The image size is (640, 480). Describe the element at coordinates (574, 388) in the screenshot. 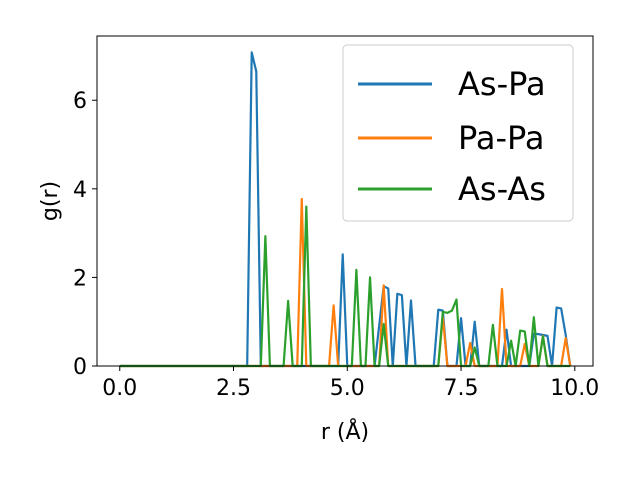

I see `x-tick-label: 10.0` at that location.